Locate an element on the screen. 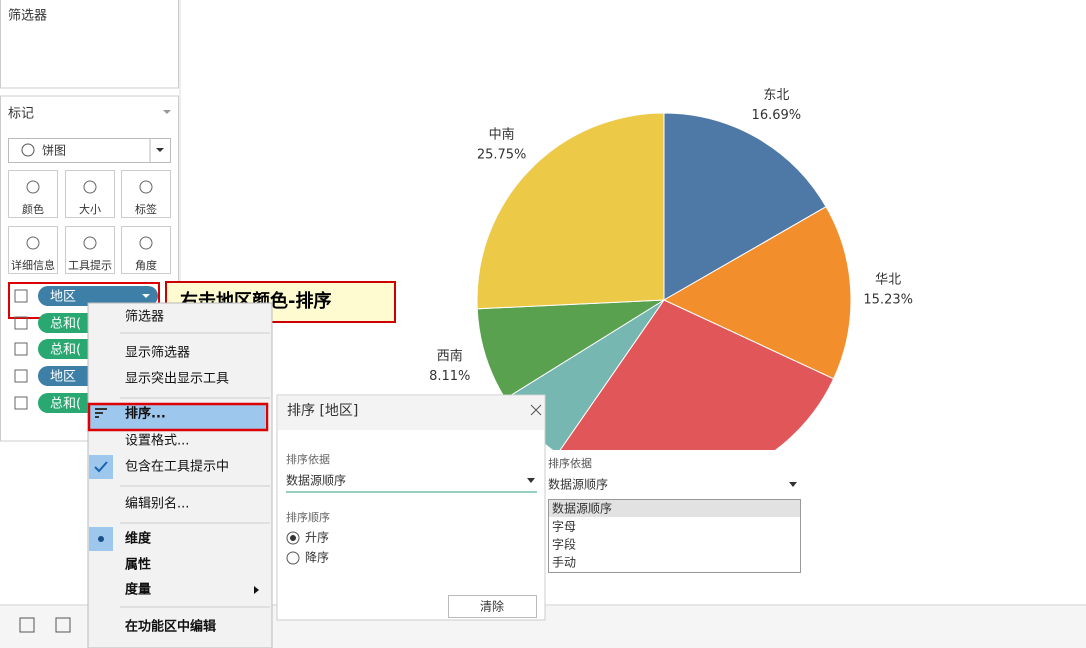 The width and height of the screenshot is (1086, 648). menu-bg is located at coordinates (180, 475).